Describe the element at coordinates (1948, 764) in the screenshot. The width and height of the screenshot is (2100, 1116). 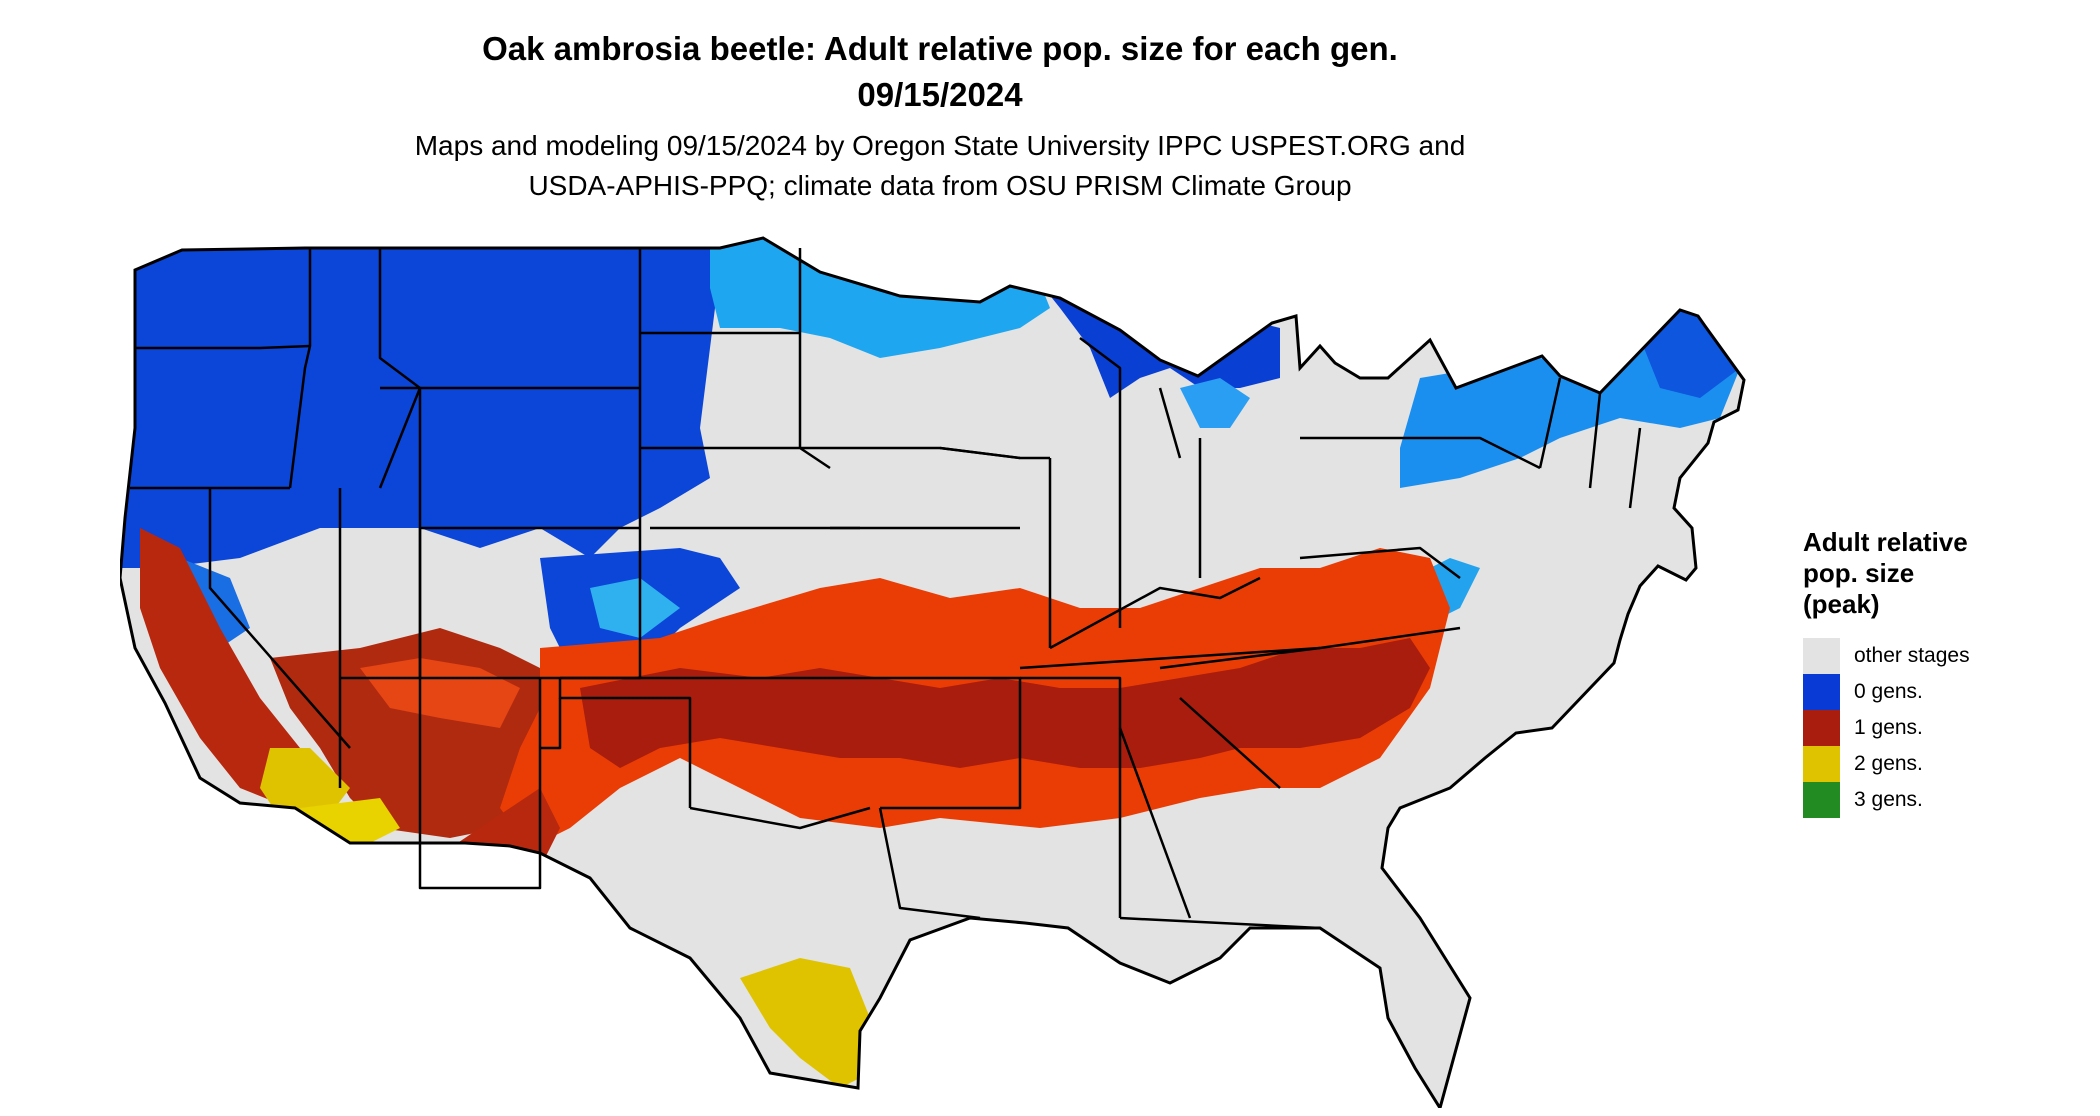
I see `legend-item-2-gens: 2 gens.` at that location.